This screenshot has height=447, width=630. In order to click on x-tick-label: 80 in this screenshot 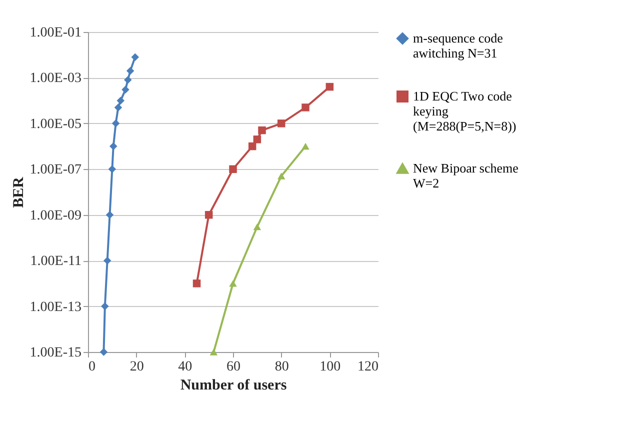, I will do `click(281, 367)`.